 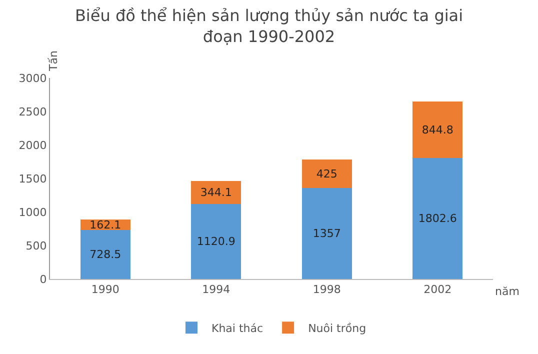 What do you see at coordinates (438, 289) in the screenshot?
I see `x-tick-label: 2002` at bounding box center [438, 289].